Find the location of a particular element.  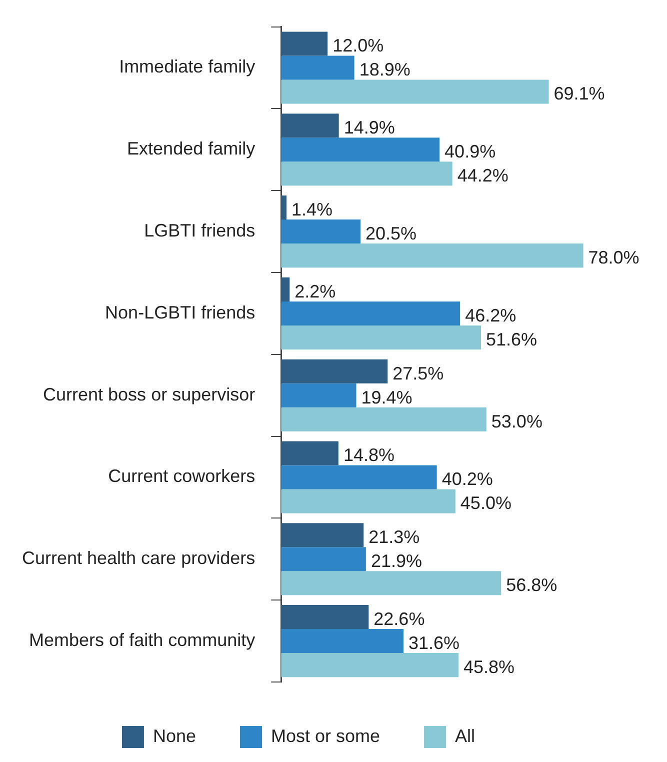

data-label: 12.0% is located at coordinates (358, 46).